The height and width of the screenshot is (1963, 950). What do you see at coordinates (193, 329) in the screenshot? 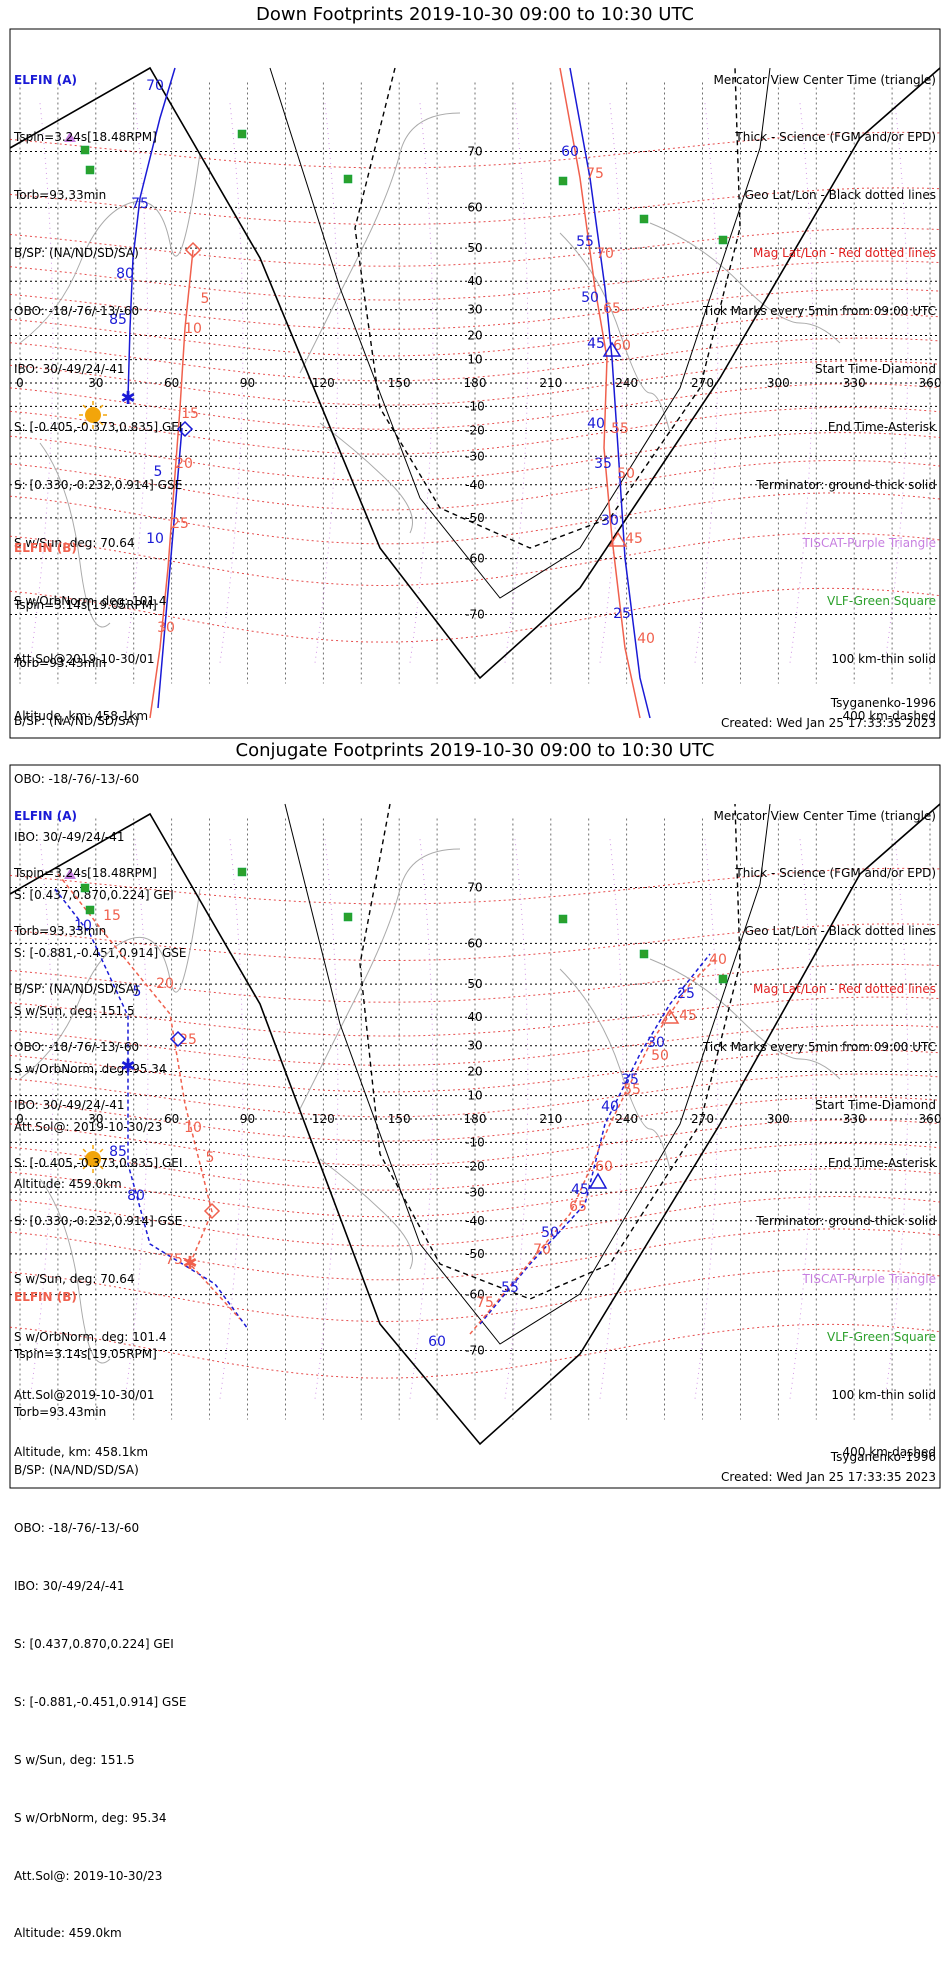
I see `elfin-b-time-label: 10` at bounding box center [193, 329].